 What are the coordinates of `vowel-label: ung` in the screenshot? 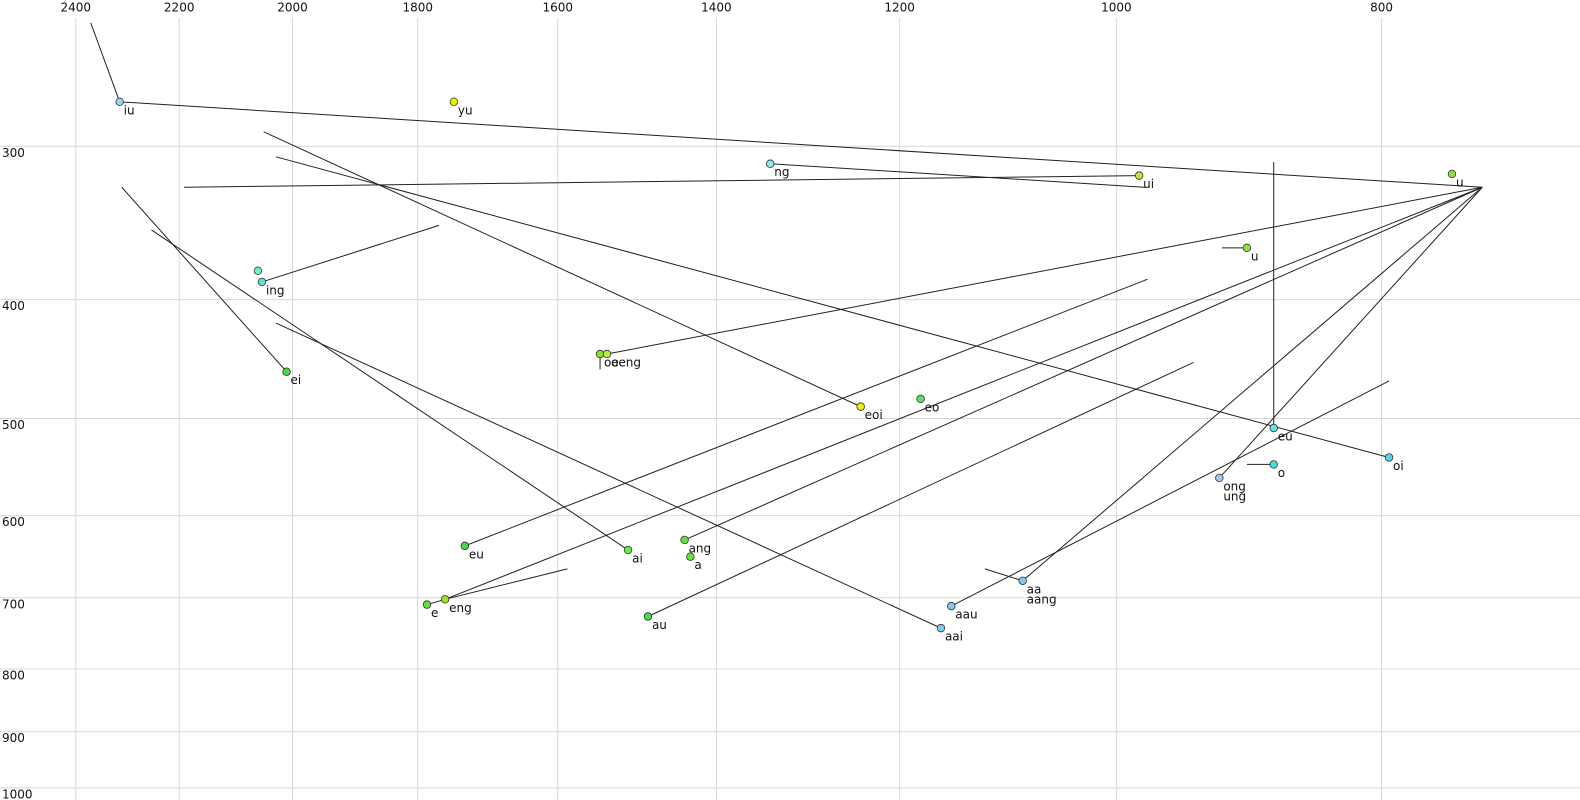 It's located at (1234, 496).